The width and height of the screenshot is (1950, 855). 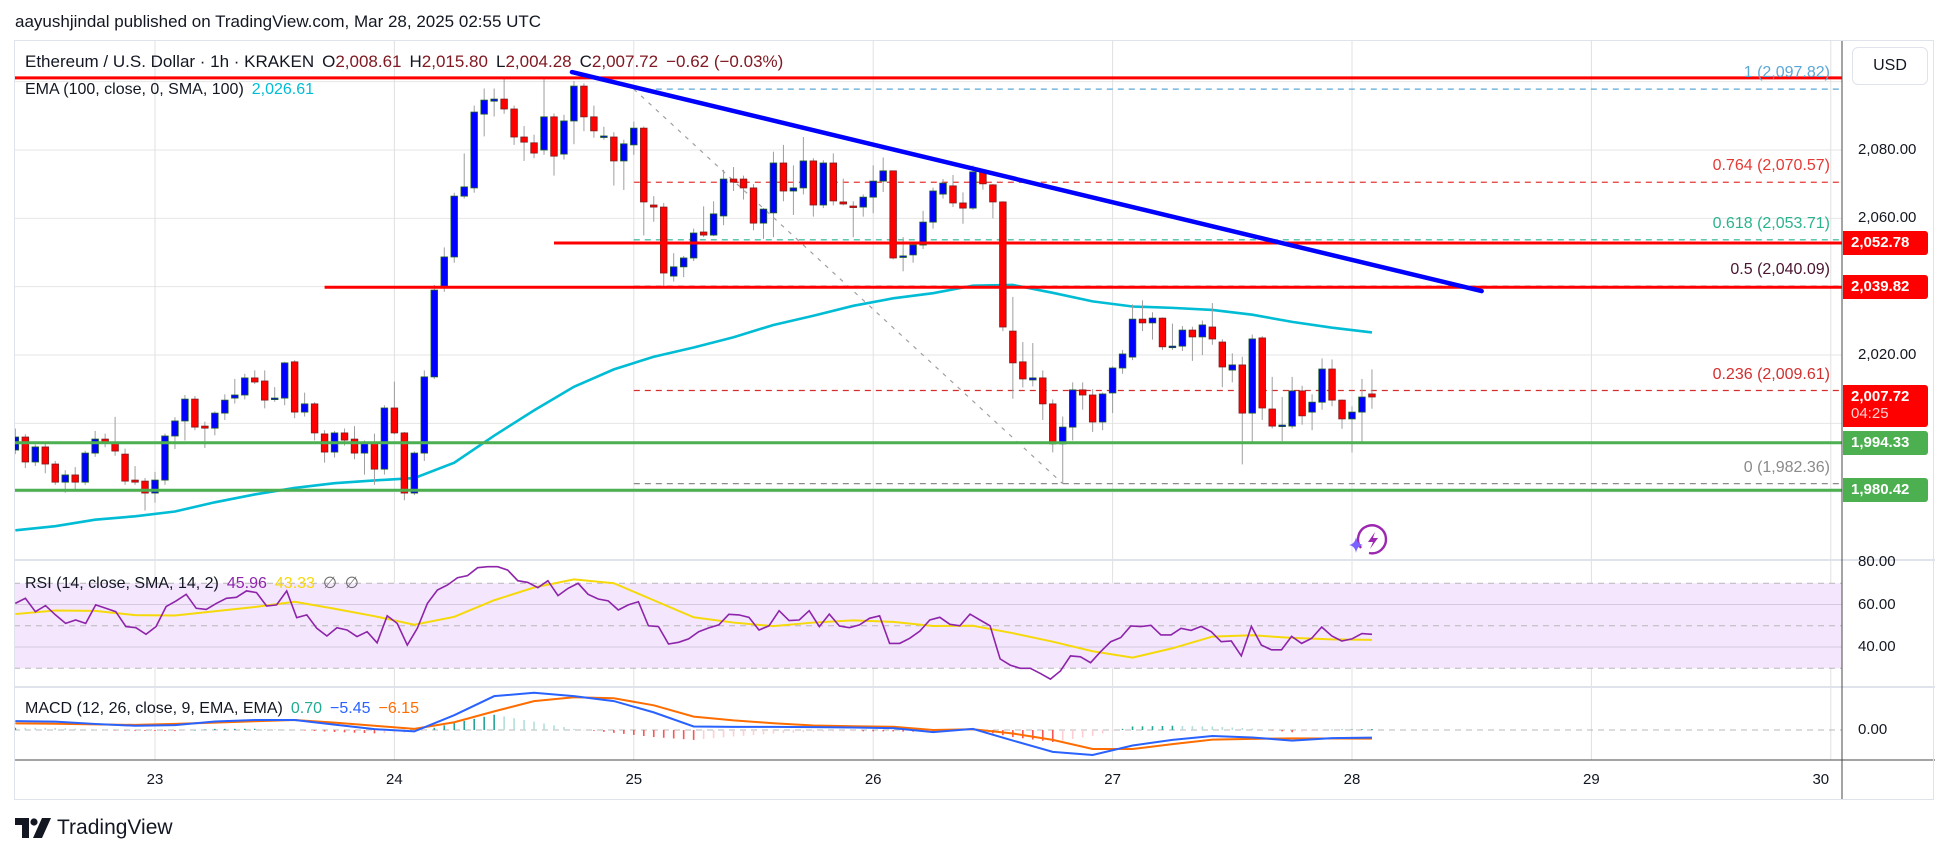 What do you see at coordinates (928, 723) in the screenshot?
I see `macd-pane` at bounding box center [928, 723].